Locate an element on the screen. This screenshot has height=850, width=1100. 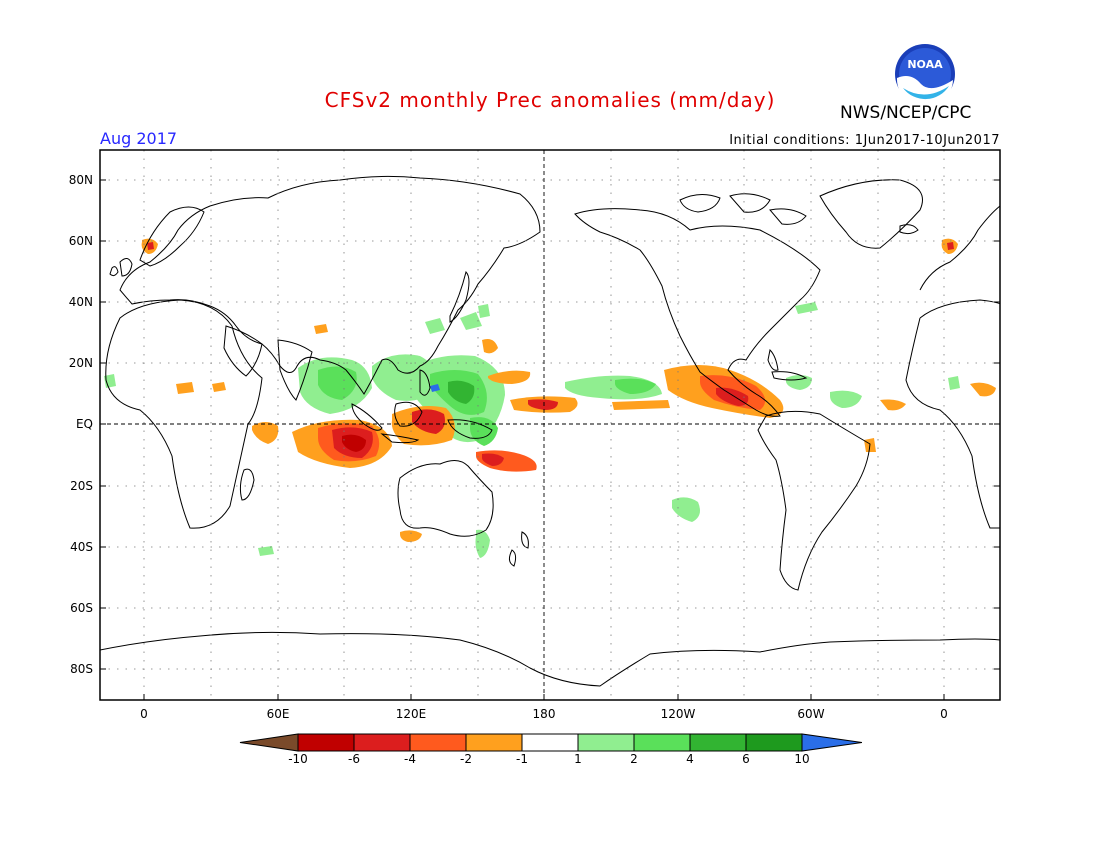
wet-anomaly-blue-spot is located at coordinates (435, 388).